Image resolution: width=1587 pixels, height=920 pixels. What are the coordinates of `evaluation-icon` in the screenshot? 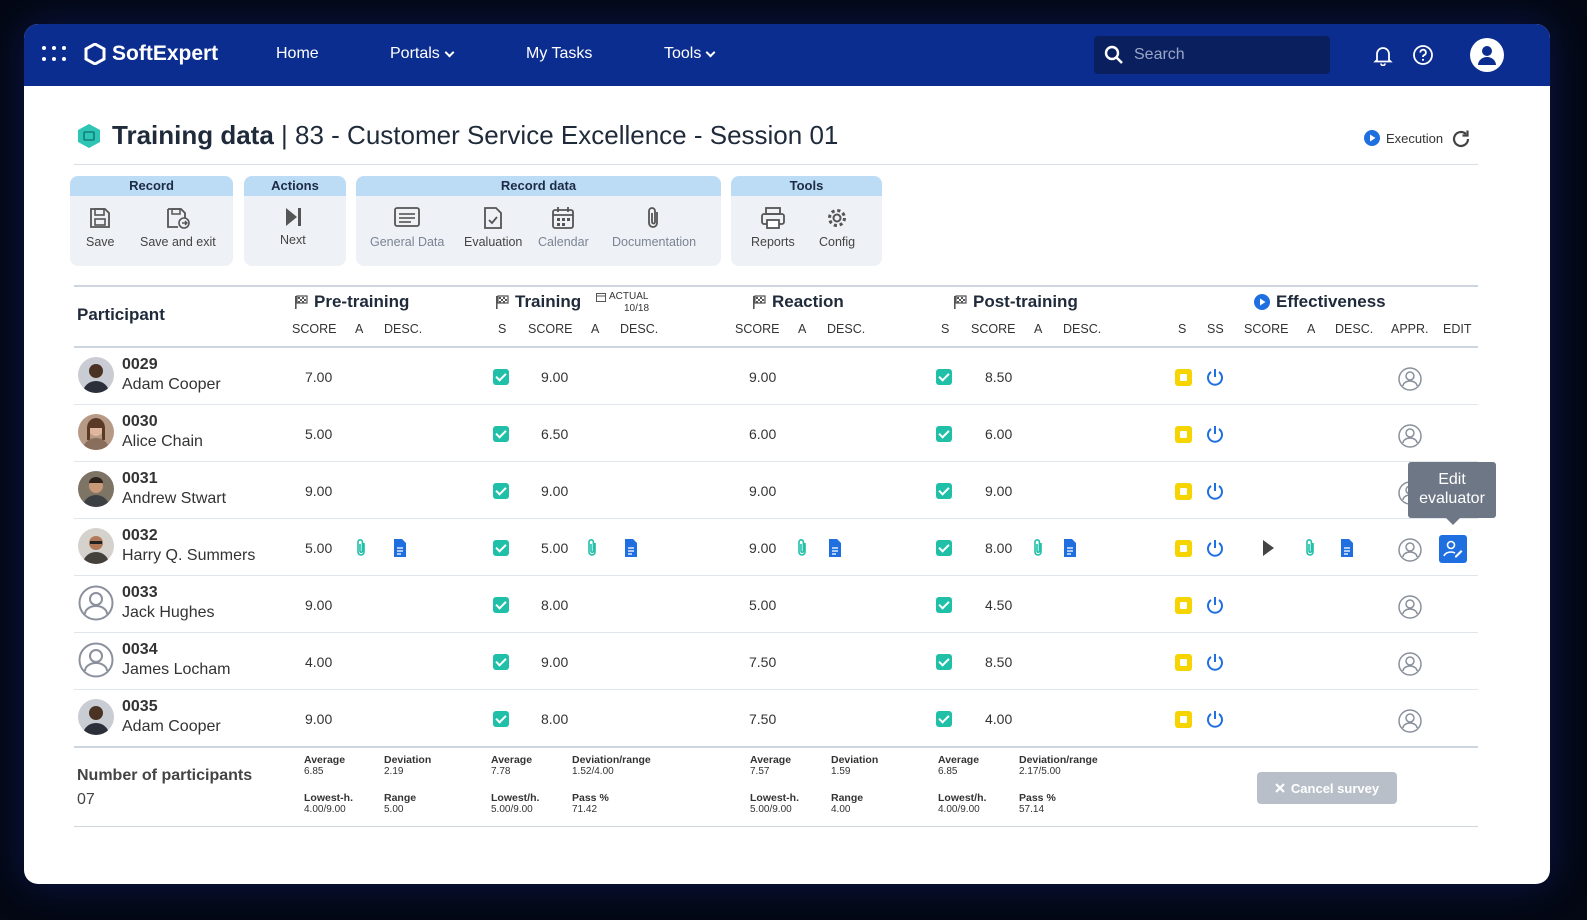 It's located at (493, 218).